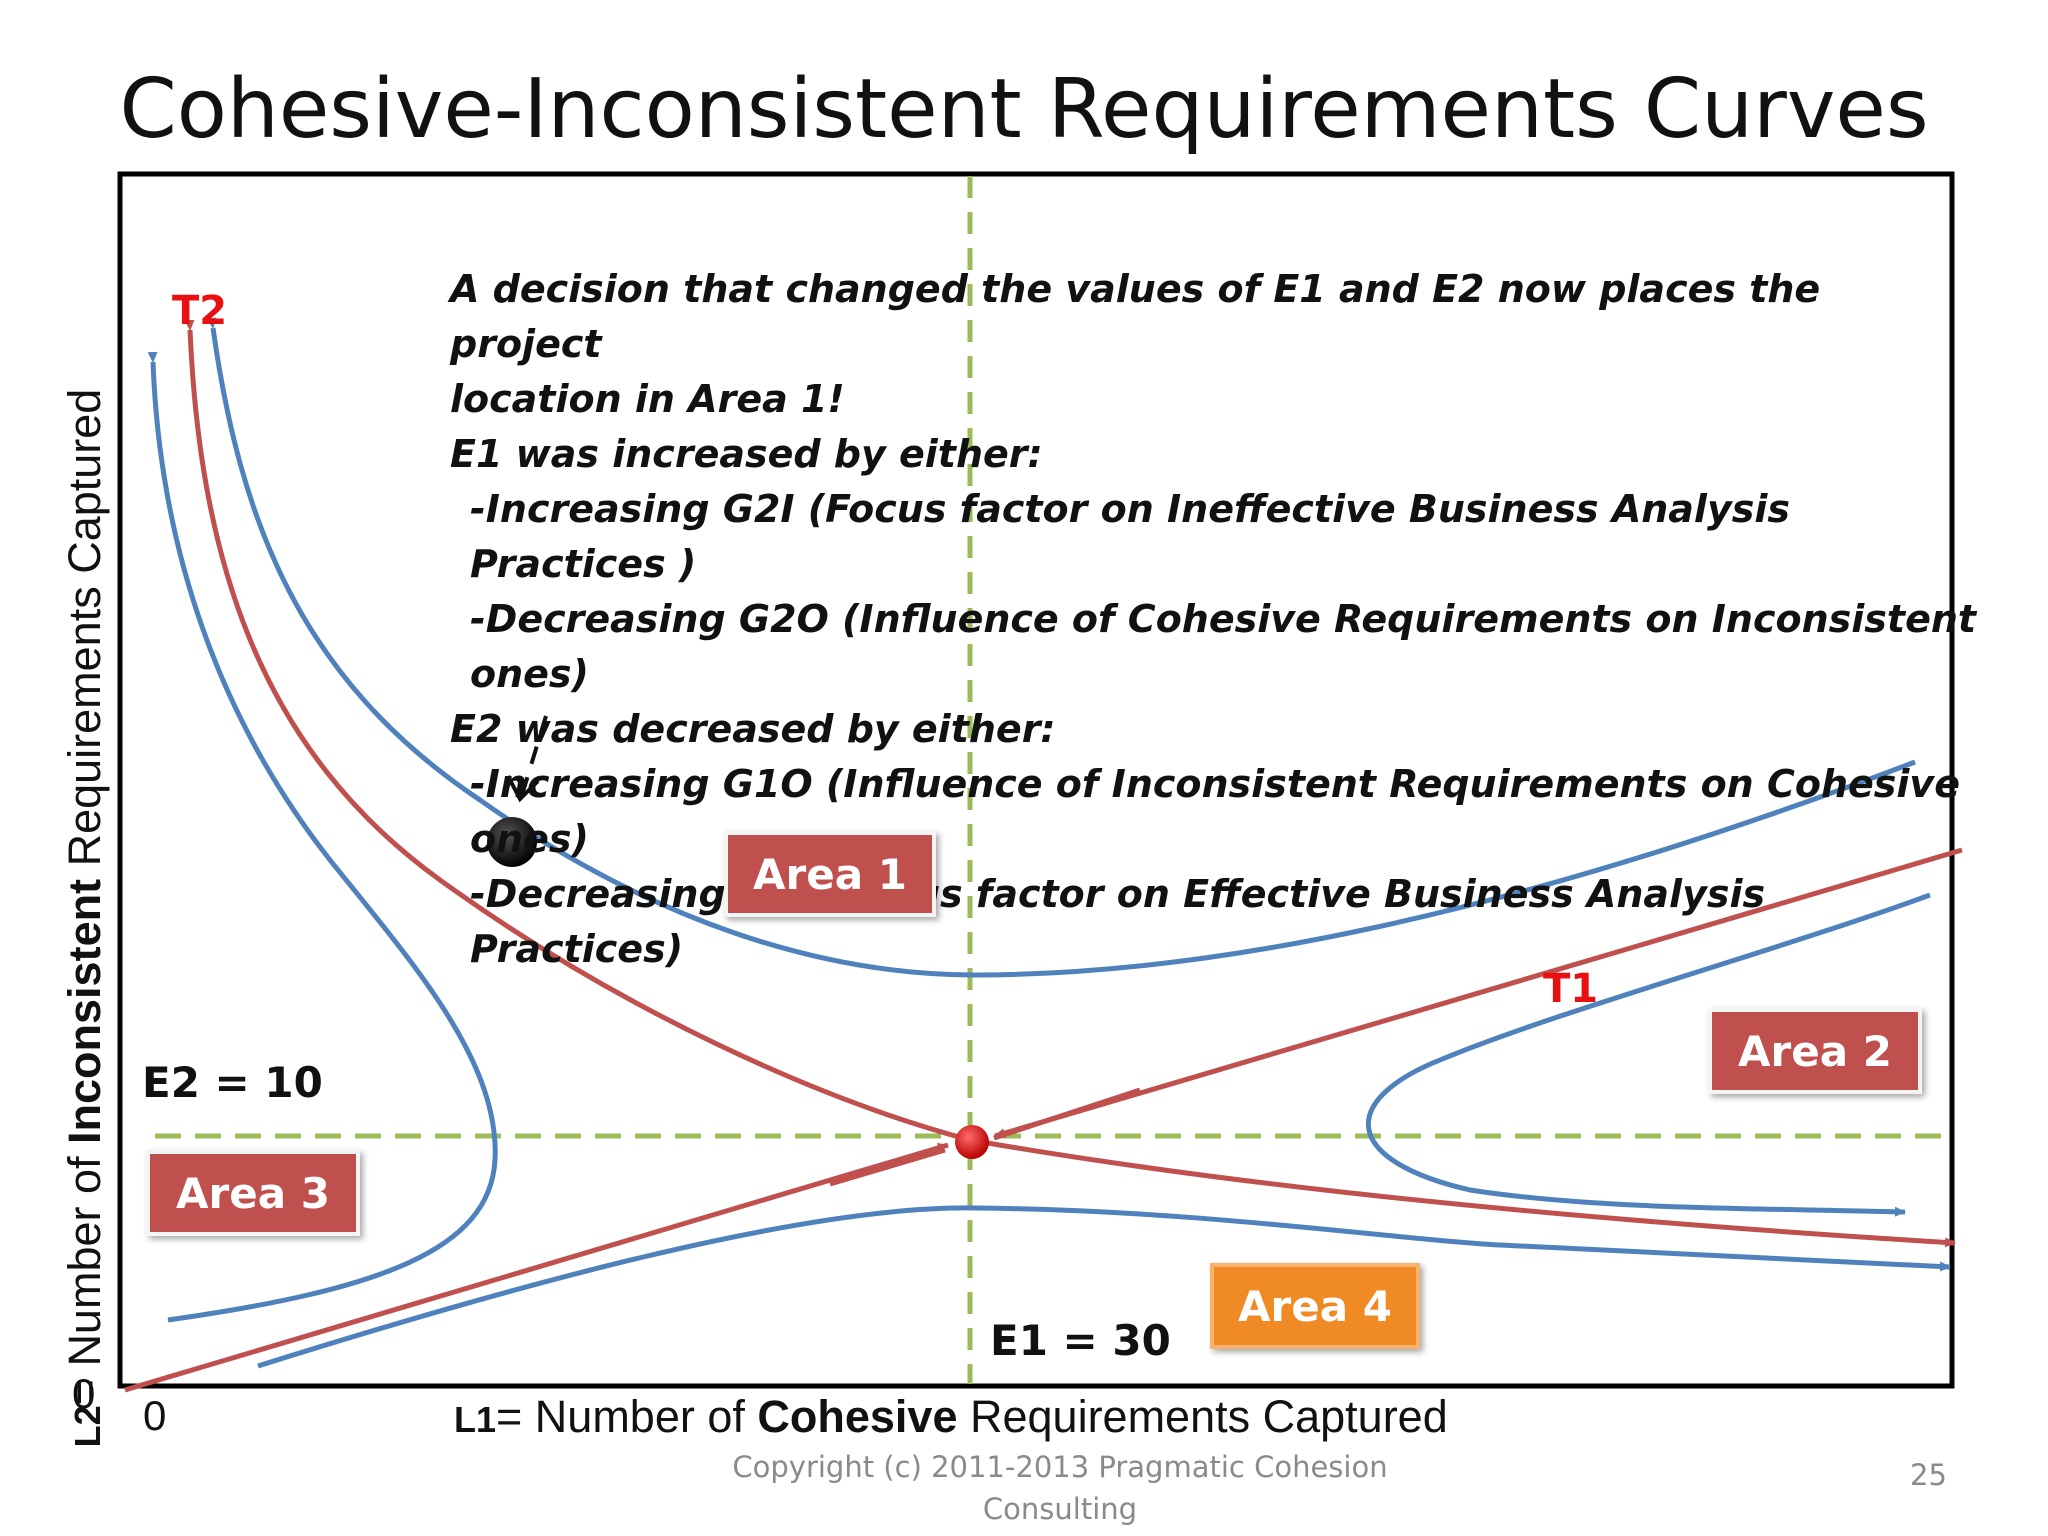 The height and width of the screenshot is (1536, 2048). What do you see at coordinates (523, 789) in the screenshot?
I see `pointer-arrowhead` at bounding box center [523, 789].